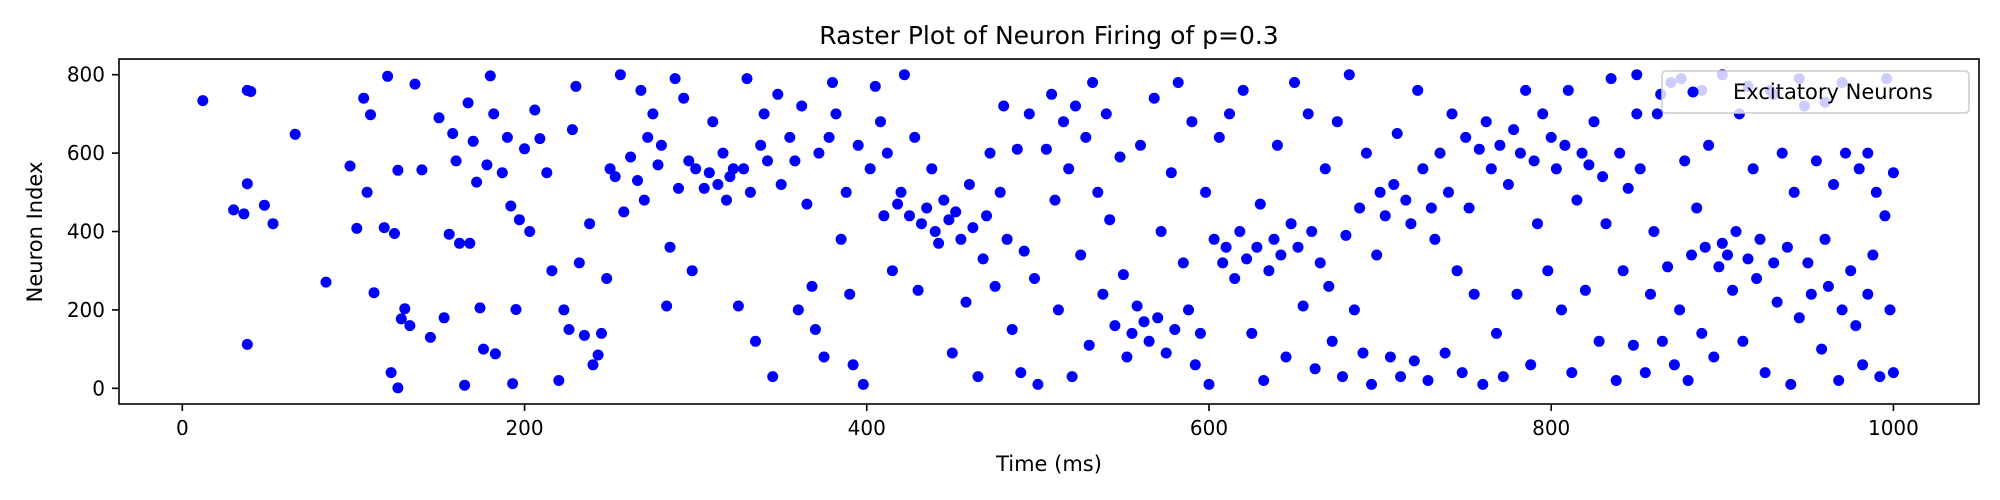  I want to click on x-tick-label: 0, so click(182, 428).